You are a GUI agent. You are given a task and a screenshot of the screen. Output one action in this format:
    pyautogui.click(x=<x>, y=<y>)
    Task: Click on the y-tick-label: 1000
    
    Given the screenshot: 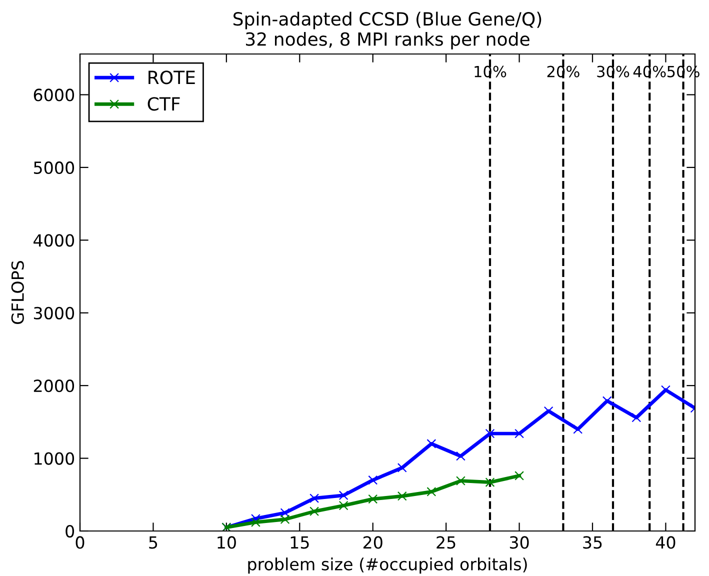 What is the action you would take?
    pyautogui.click(x=54, y=458)
    